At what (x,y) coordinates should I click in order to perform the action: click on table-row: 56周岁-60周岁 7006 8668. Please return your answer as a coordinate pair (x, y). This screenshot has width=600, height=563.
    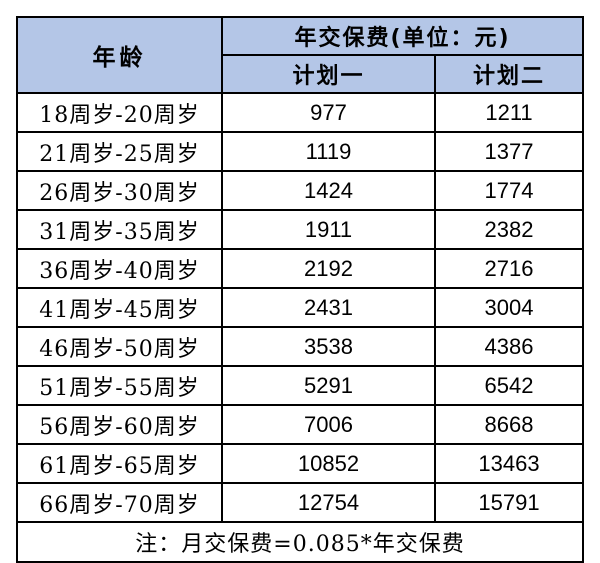
    Looking at the image, I should click on (300, 424).